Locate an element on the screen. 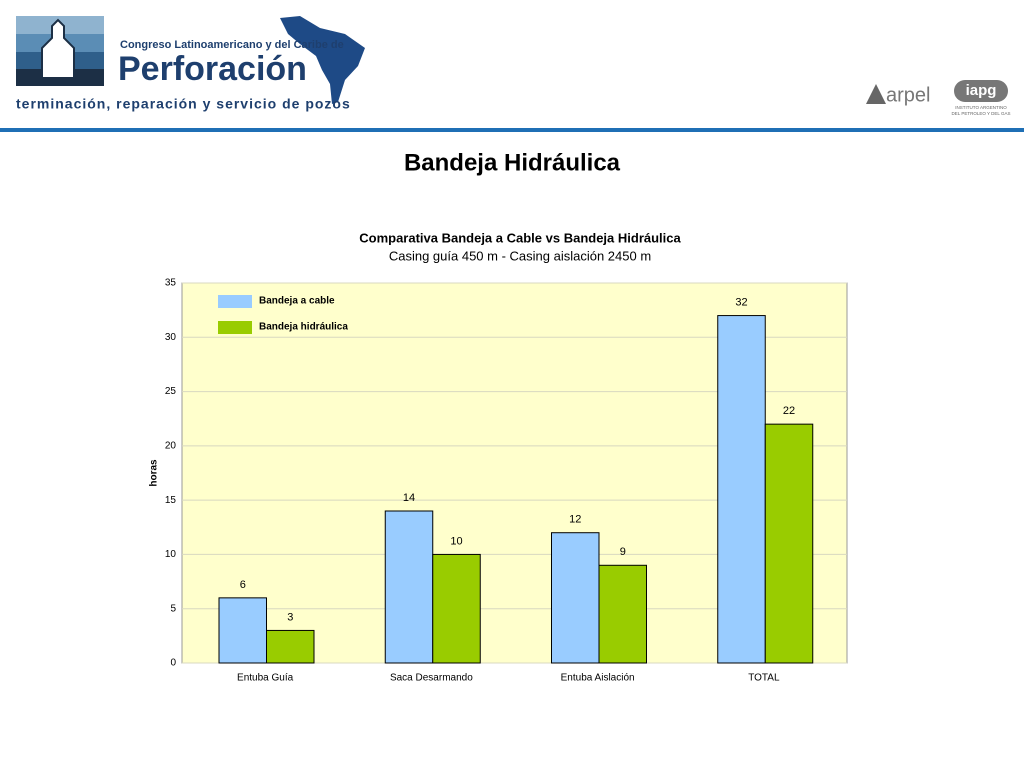 The height and width of the screenshot is (773, 1024). data-label: 22 is located at coordinates (789, 411).